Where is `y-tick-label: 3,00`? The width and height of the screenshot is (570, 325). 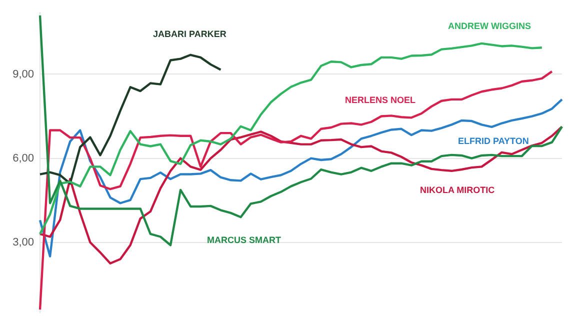
y-tick-label: 3,00 is located at coordinates (23, 242).